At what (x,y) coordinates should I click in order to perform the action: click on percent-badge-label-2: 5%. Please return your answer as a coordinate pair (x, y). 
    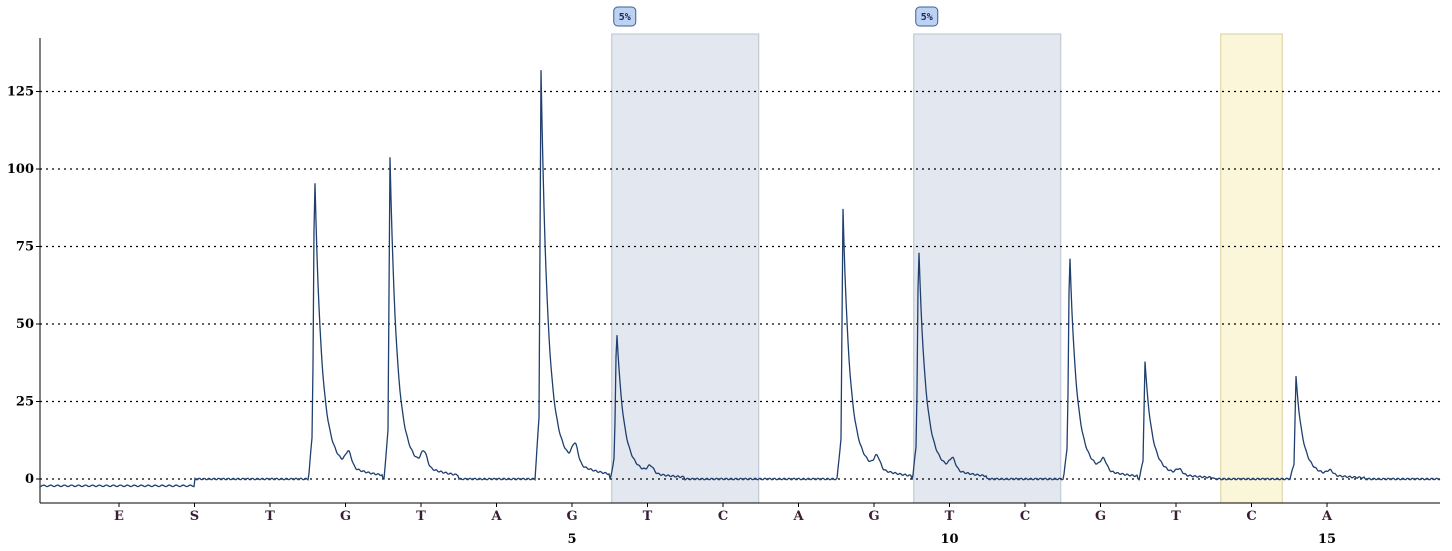
    Looking at the image, I should click on (927, 17).